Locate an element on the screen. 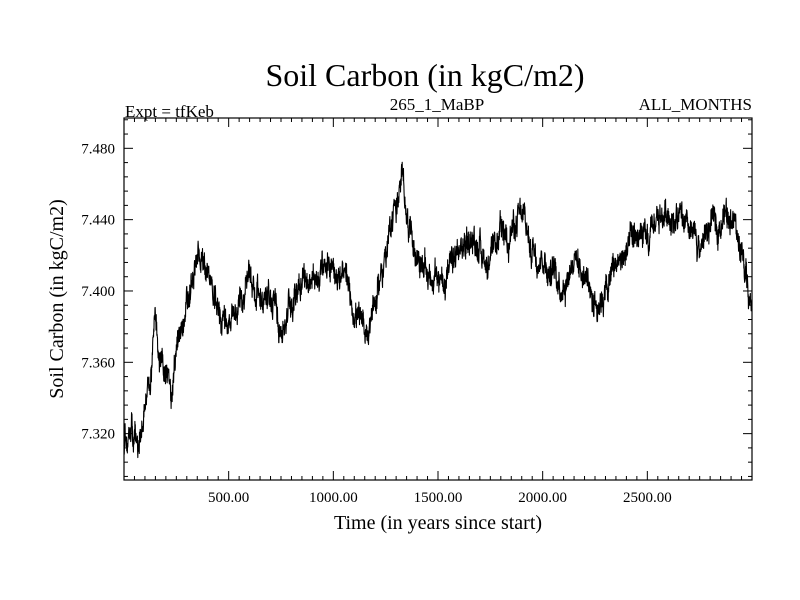  x-tick-label: 1000.00 is located at coordinates (333, 498).